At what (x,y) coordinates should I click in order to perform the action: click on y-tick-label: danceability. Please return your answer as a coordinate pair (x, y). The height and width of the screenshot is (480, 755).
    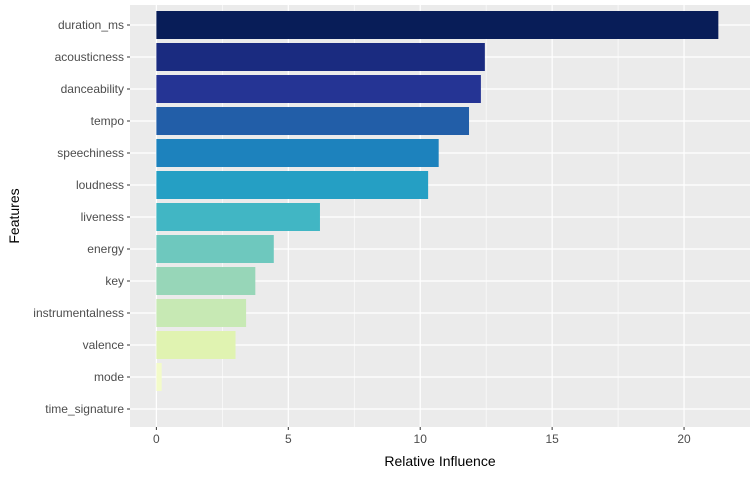
    Looking at the image, I should click on (92, 89).